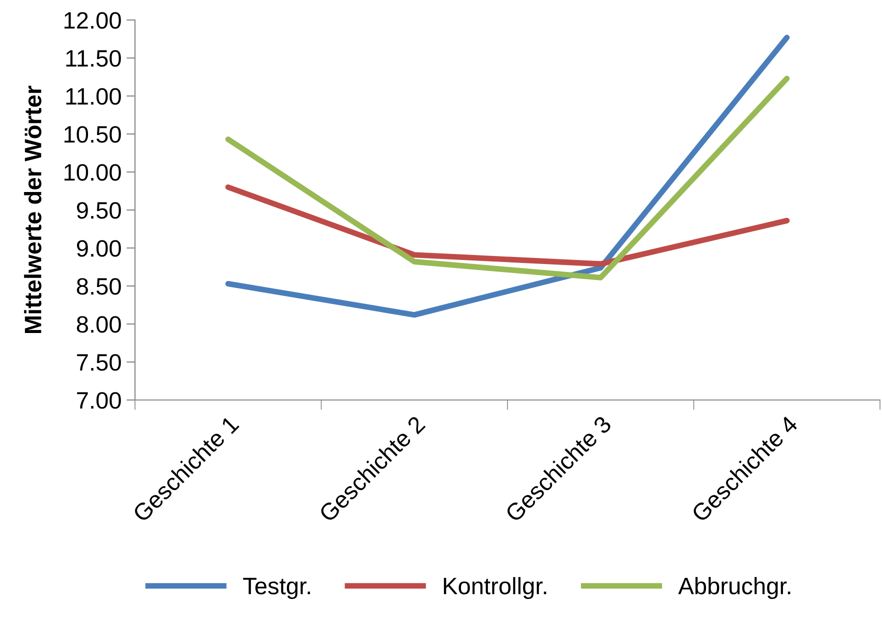 This screenshot has width=882, height=619. What do you see at coordinates (98, 286) in the screenshot?
I see `y-tick-label: 8.50` at bounding box center [98, 286].